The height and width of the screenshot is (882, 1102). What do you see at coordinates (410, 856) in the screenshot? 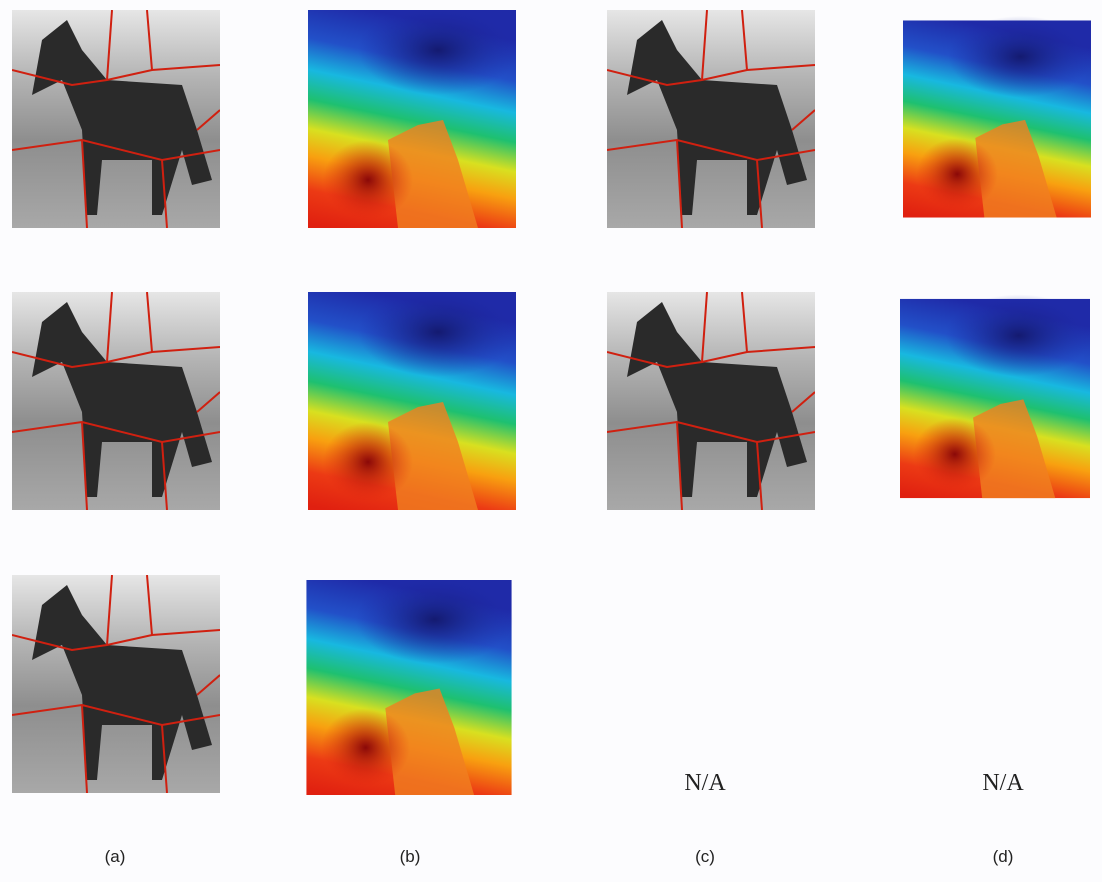
I see `column-label: (b)` at bounding box center [410, 856].